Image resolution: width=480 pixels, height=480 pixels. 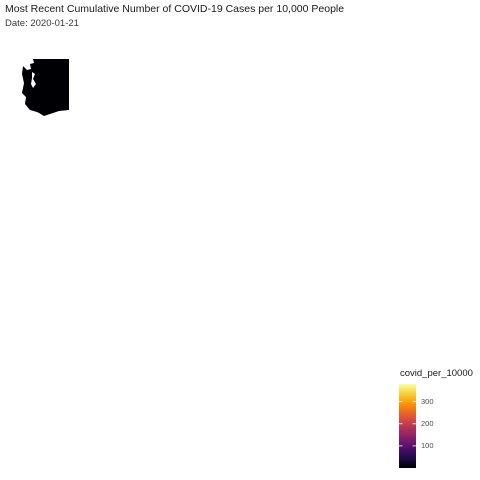 What do you see at coordinates (427, 402) in the screenshot?
I see `legend-tick-label: 300` at bounding box center [427, 402].